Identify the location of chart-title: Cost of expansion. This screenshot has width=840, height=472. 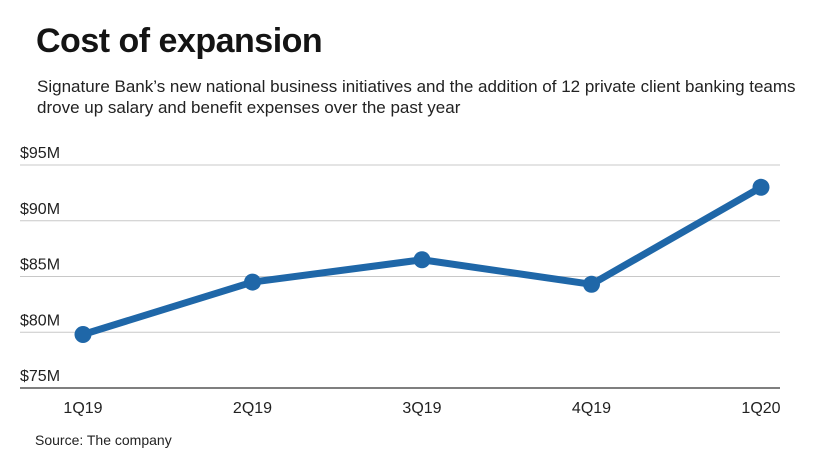
(179, 41).